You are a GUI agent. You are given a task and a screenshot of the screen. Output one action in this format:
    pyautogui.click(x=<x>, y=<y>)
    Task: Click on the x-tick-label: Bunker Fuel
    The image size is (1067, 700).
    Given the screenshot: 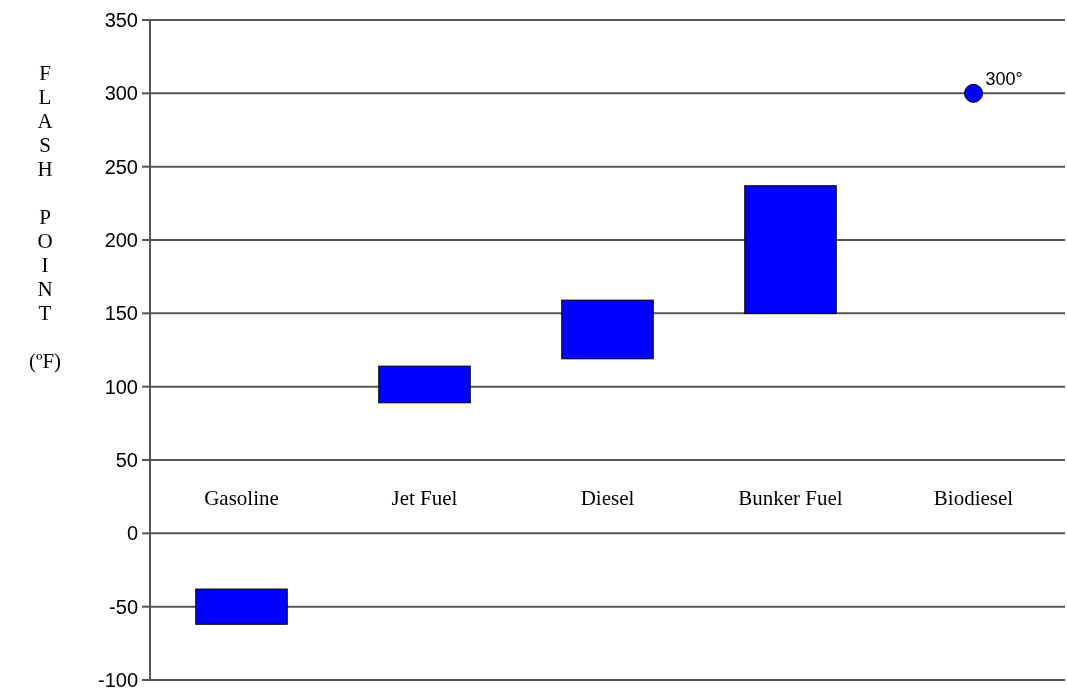 What is the action you would take?
    pyautogui.click(x=790, y=498)
    